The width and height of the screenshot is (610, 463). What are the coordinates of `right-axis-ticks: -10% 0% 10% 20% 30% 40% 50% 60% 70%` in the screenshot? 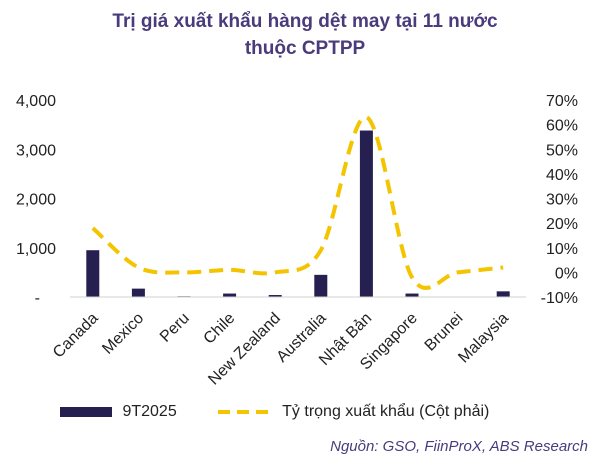 It's located at (559, 200).